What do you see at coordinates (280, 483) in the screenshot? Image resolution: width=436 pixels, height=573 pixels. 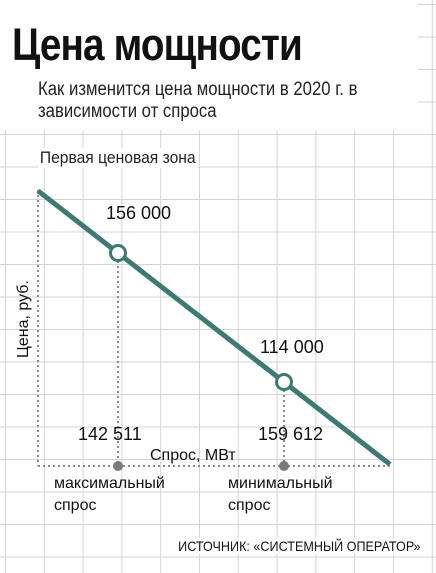 I see `point-caption: минимальный` at bounding box center [280, 483].